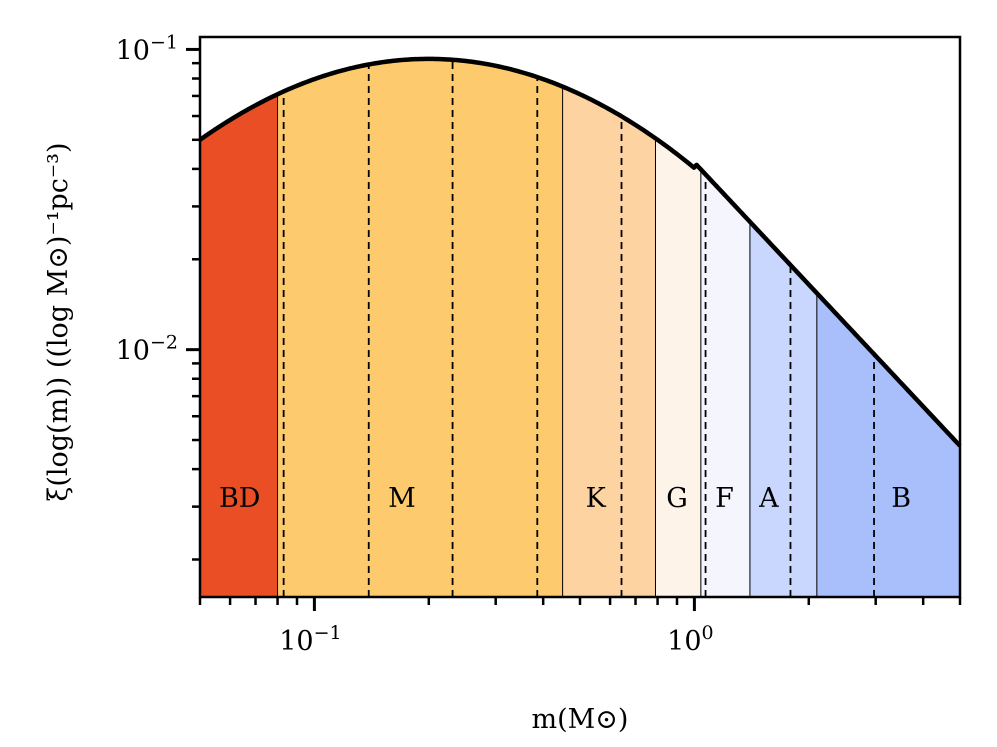 This screenshot has width=997, height=747. What do you see at coordinates (901, 498) in the screenshot?
I see `band-label-b: B` at bounding box center [901, 498].